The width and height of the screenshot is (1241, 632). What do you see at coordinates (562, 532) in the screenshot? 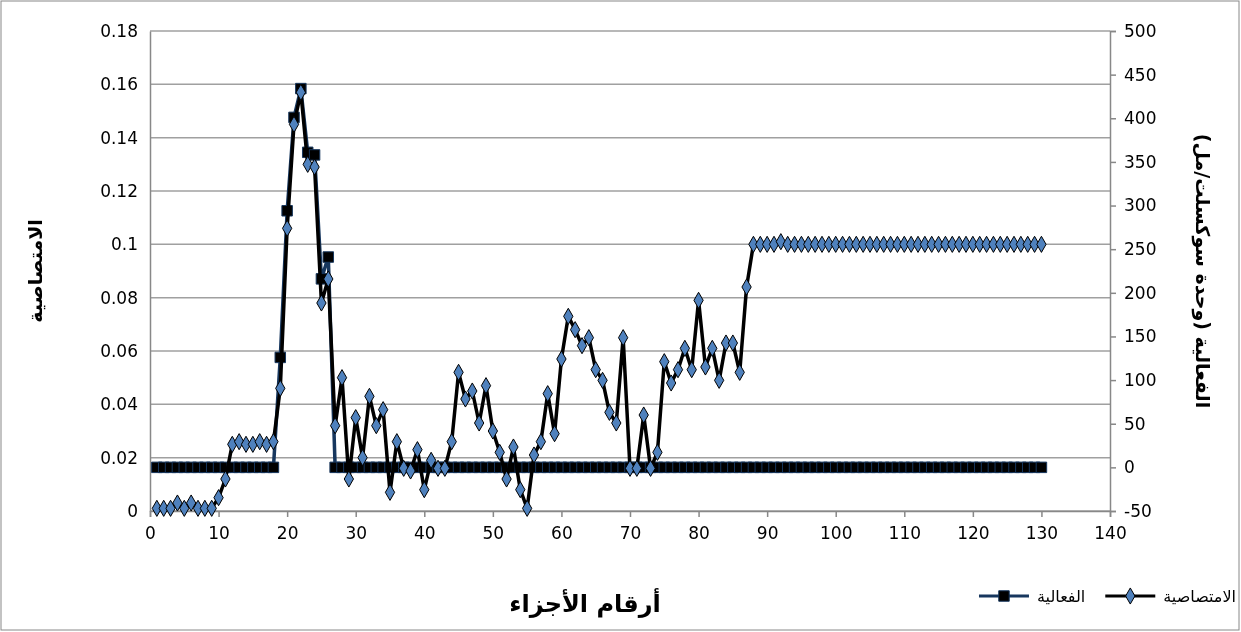
I see `x-tick-label: 60` at bounding box center [562, 532].